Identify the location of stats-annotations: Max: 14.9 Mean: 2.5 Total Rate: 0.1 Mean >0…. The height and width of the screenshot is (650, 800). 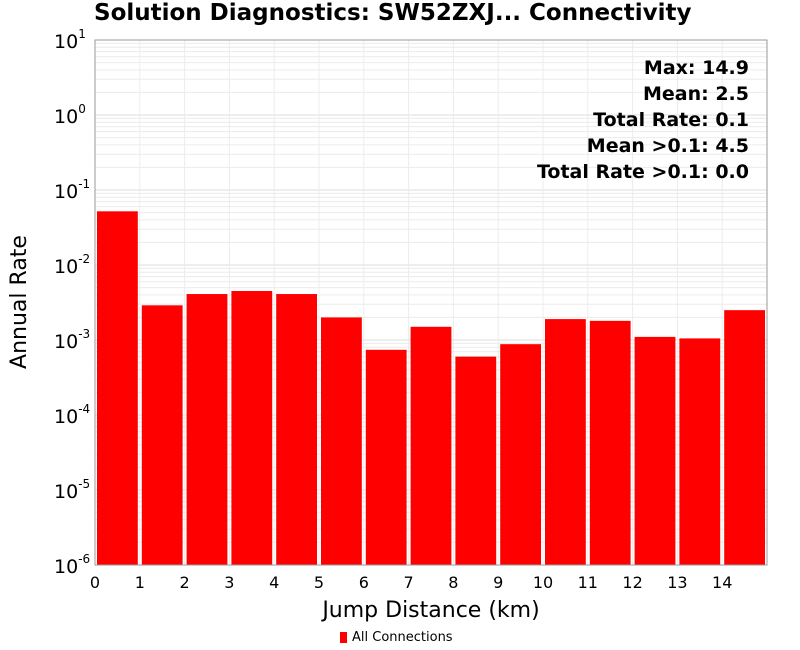
(643, 120).